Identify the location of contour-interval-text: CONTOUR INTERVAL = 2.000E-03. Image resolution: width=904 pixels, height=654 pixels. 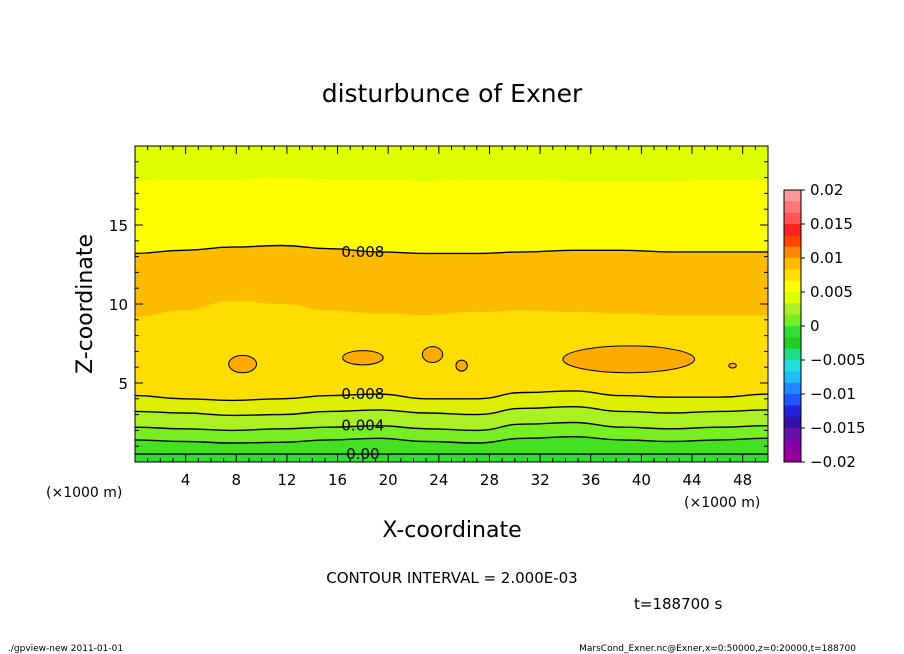
(451, 578).